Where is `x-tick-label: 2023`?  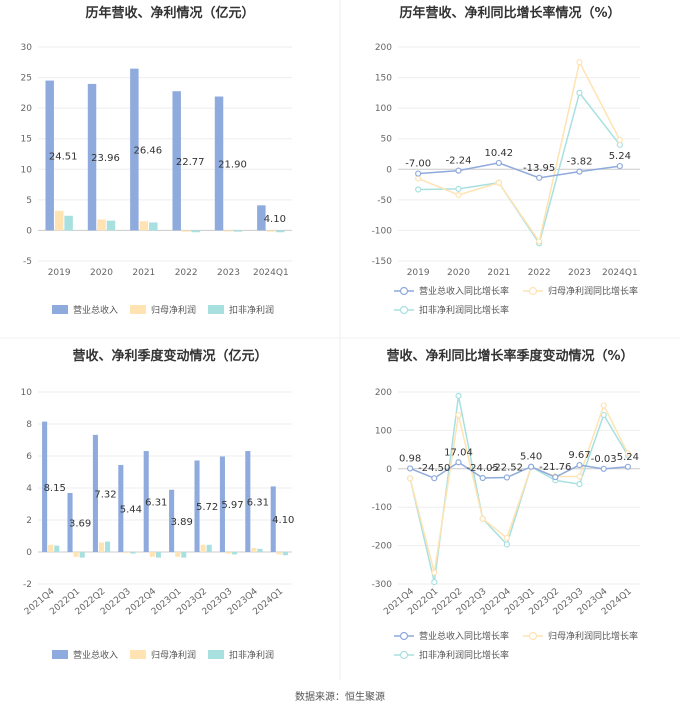 x-tick-label: 2023 is located at coordinates (228, 273).